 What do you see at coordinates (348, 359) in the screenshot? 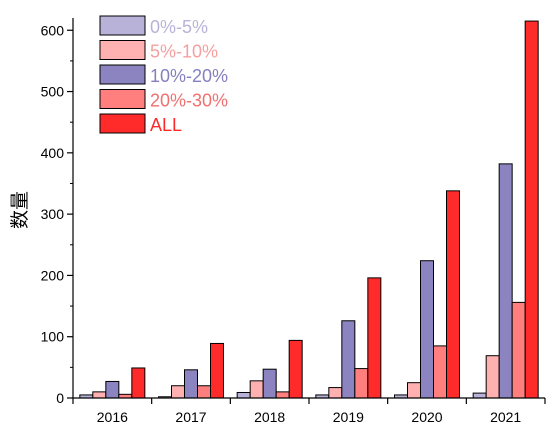
I see `bar-10%-20%-2019` at bounding box center [348, 359].